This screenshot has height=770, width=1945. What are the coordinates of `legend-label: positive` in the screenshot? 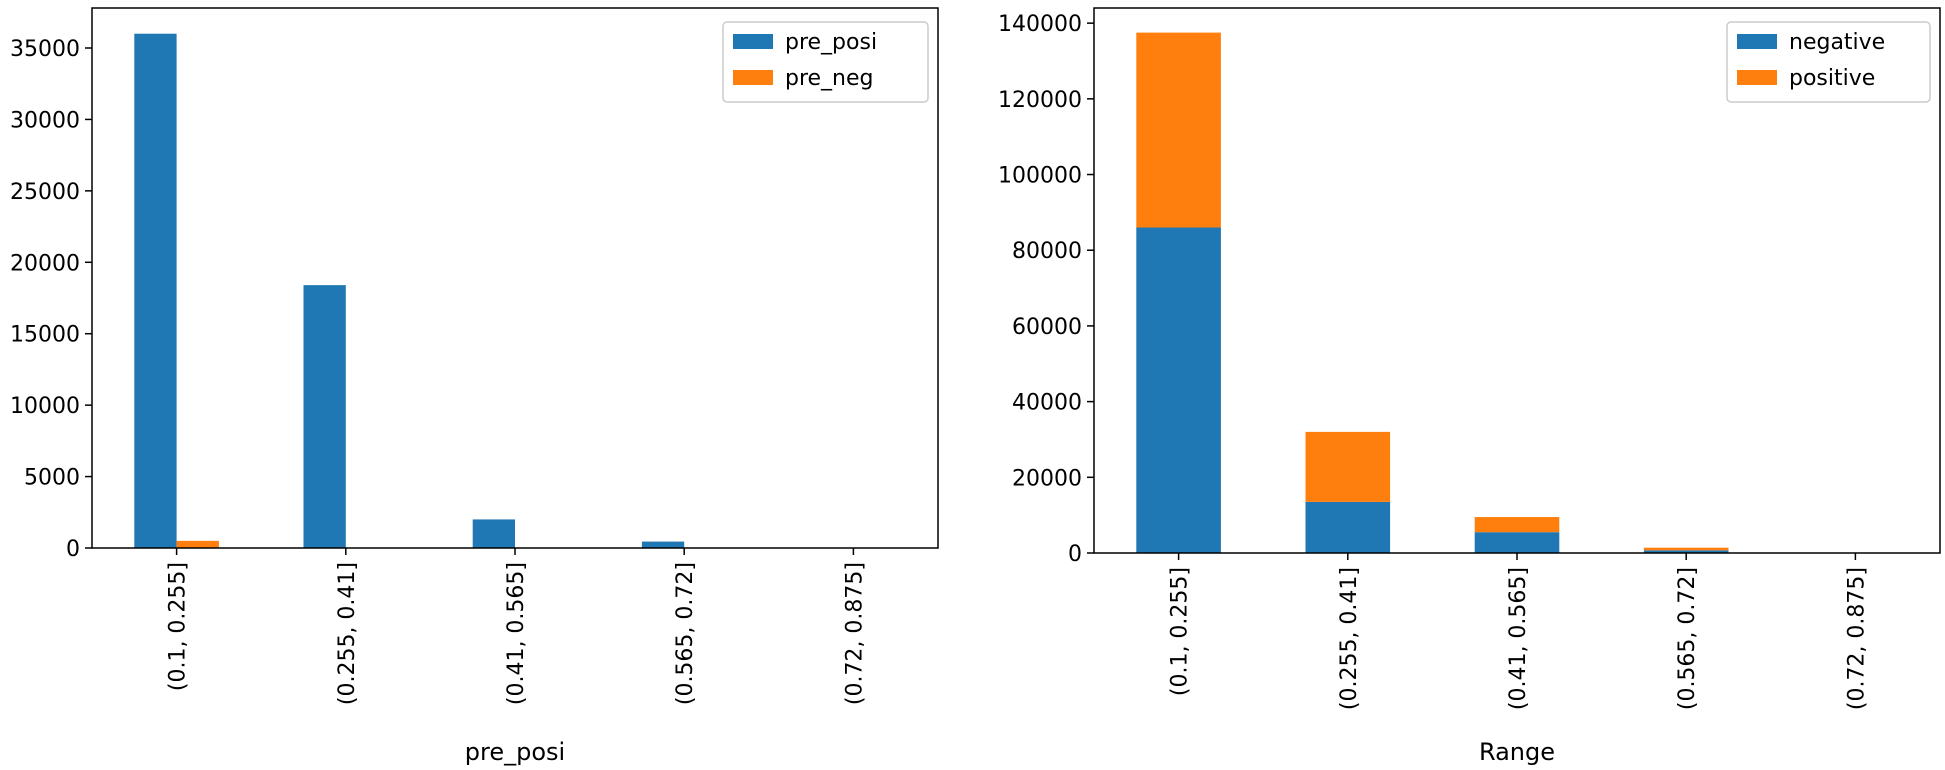 It's located at (1832, 78).